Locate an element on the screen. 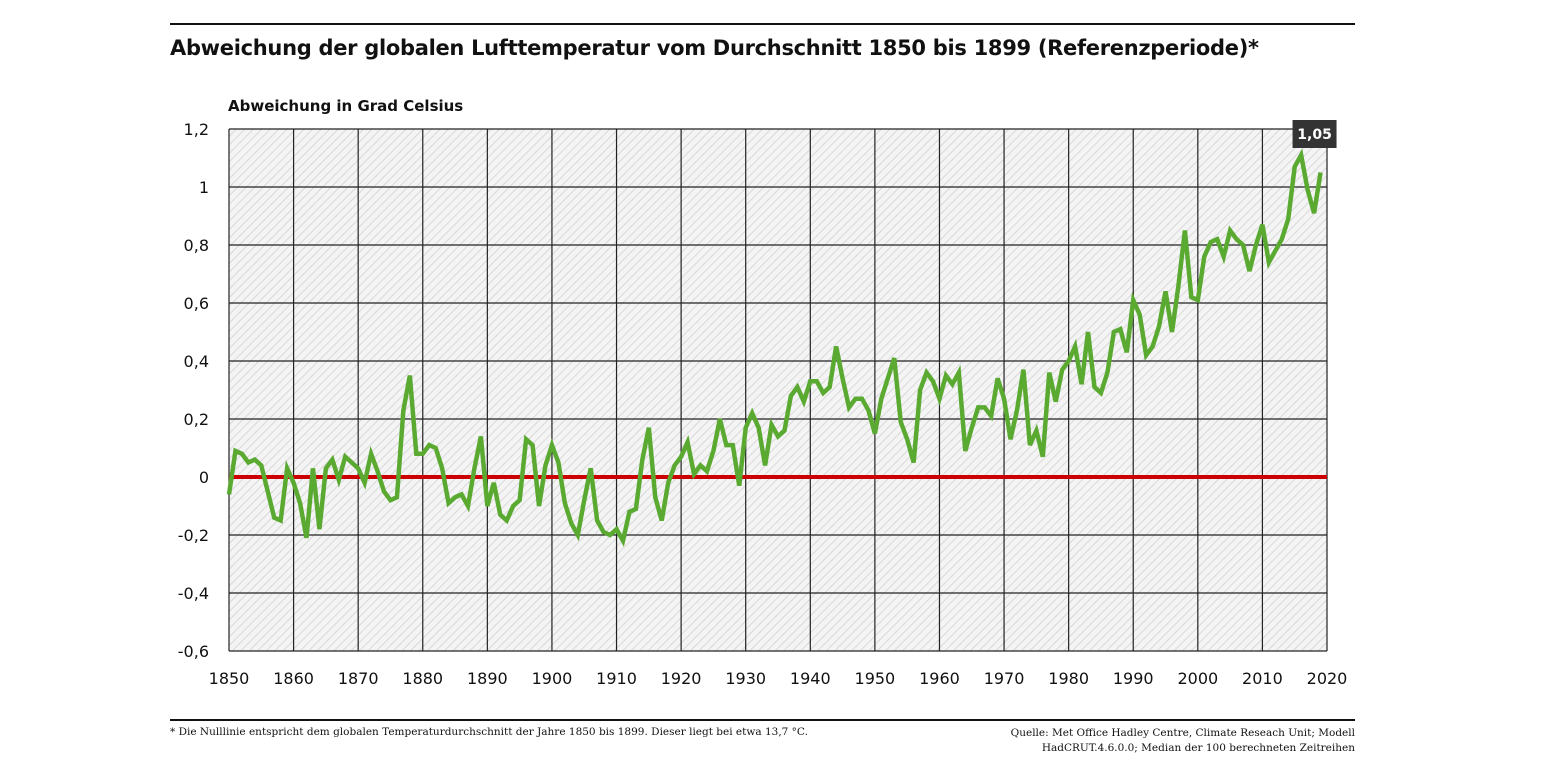  y-tick-label: 0 is located at coordinates (204, 477).